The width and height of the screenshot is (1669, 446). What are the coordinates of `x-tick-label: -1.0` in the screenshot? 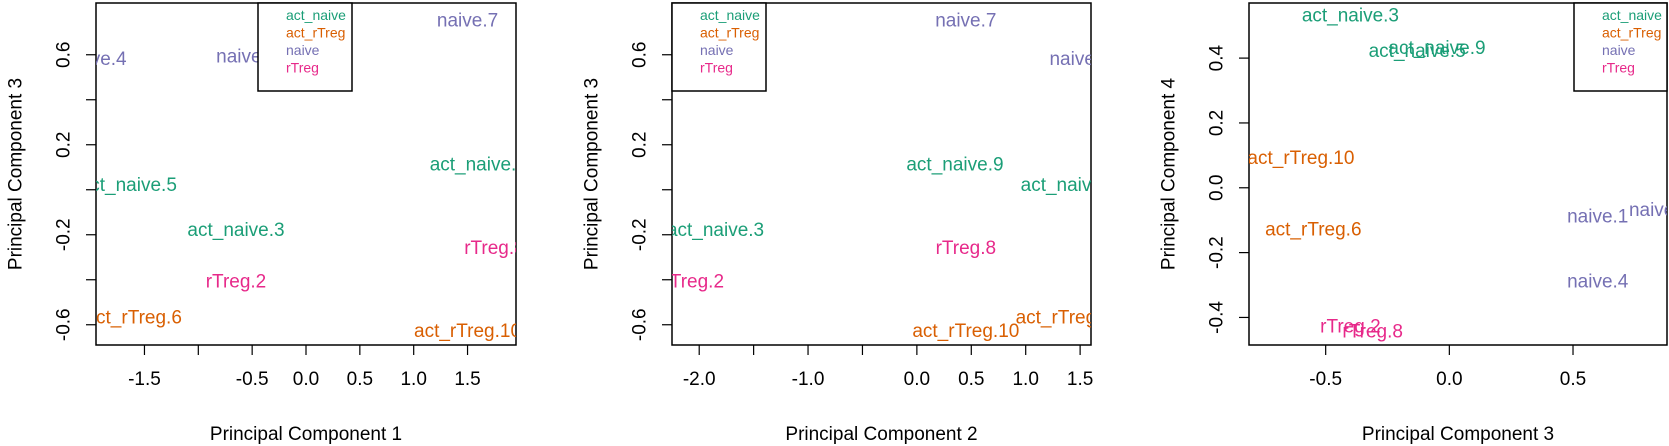 It's located at (808, 379).